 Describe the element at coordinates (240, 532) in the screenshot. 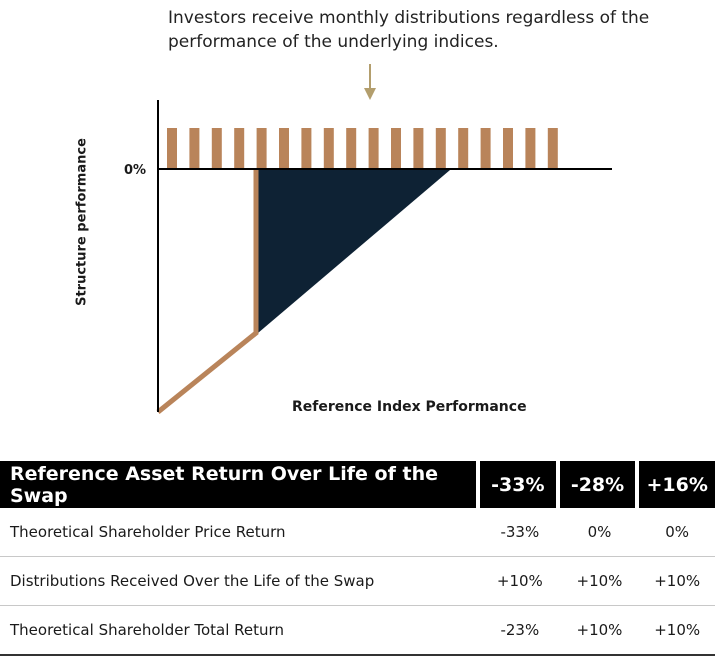

I see `row-label: Theoretical Shareholder Price Return` at that location.